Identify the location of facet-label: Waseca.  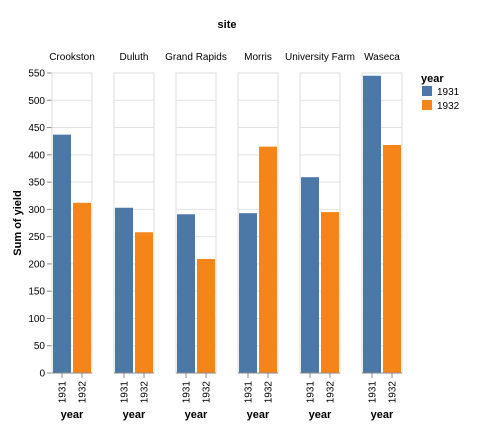
(382, 57).